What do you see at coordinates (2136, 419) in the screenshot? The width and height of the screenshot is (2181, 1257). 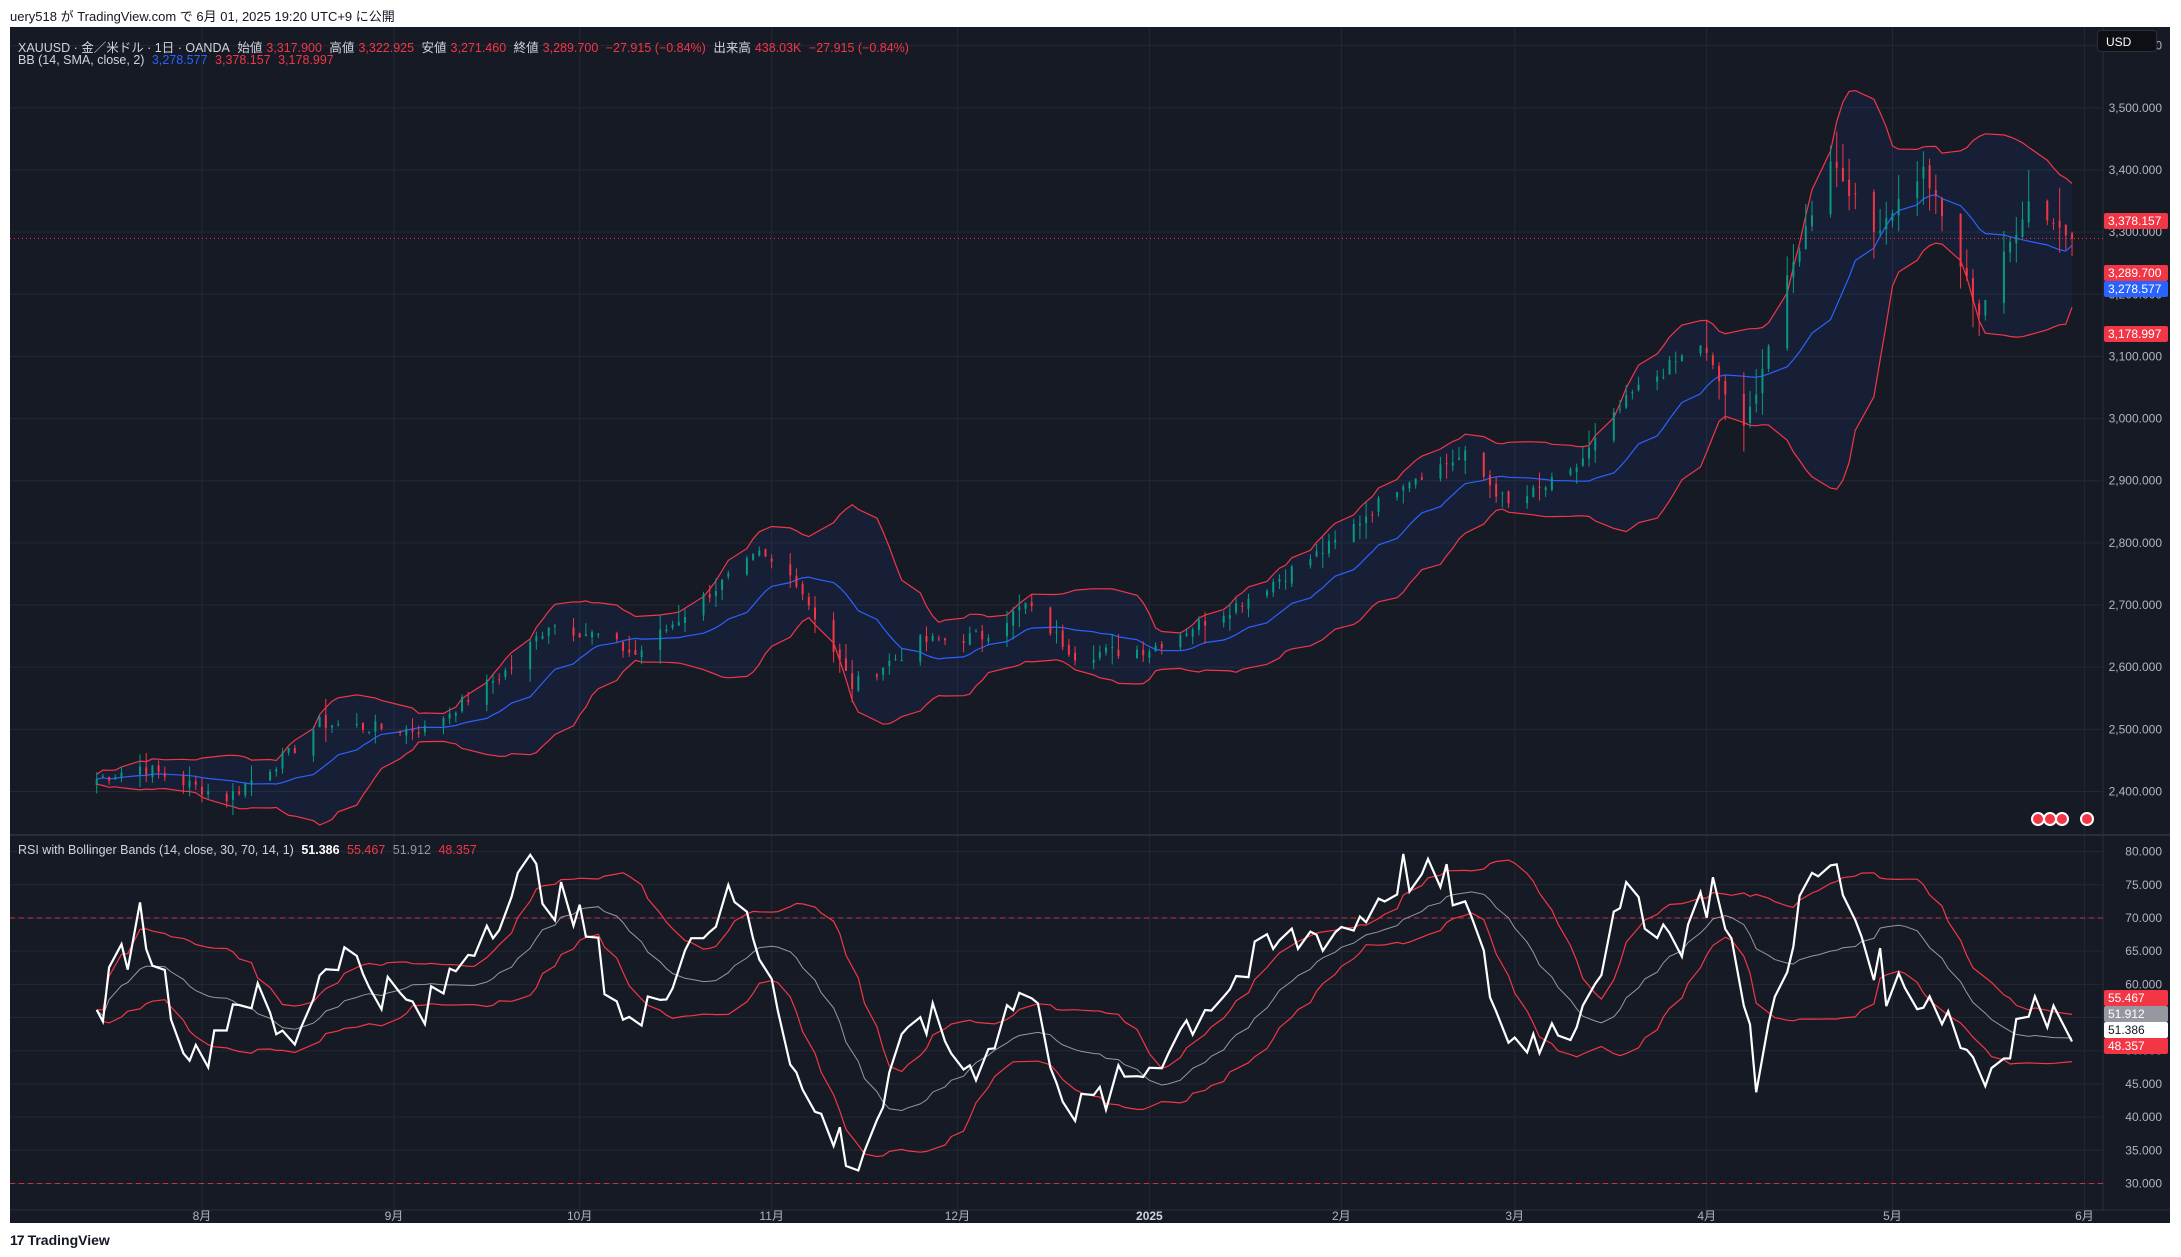 I see `price-axis-label: 3,000.000` at bounding box center [2136, 419].